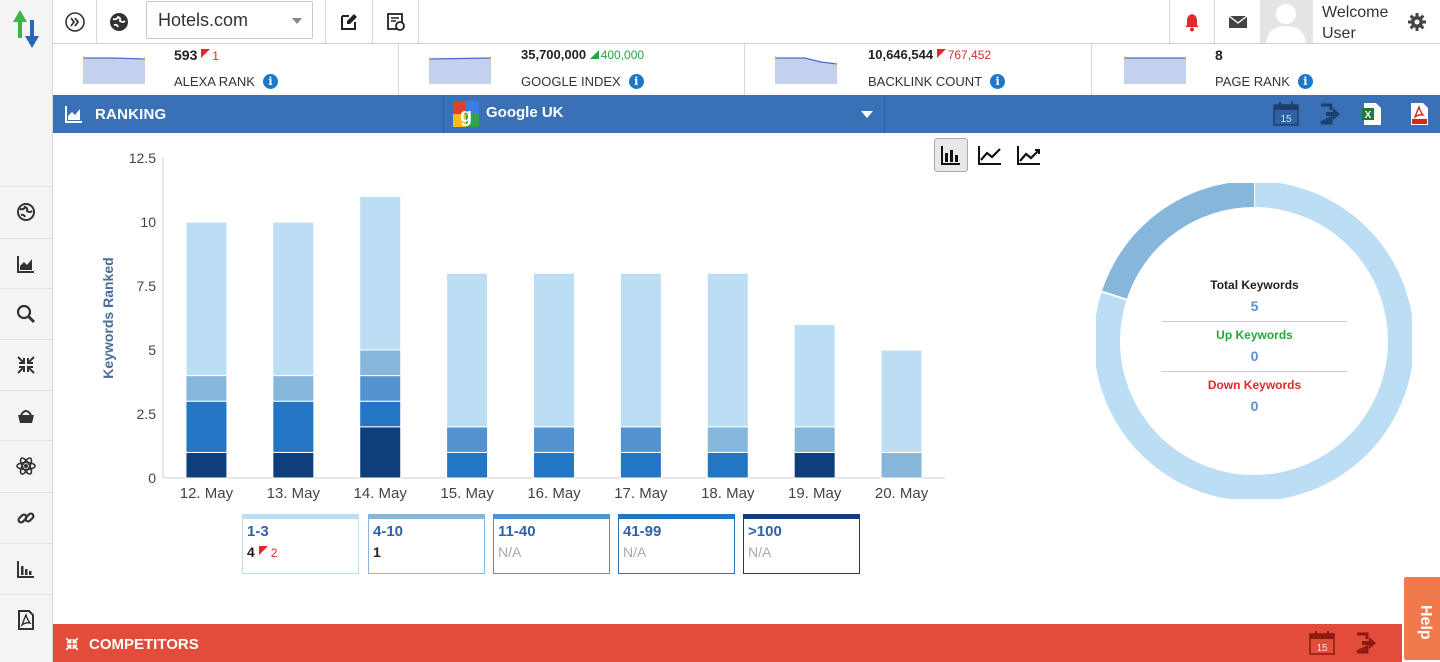 This screenshot has height=662, width=1440. What do you see at coordinates (26, 465) in the screenshot?
I see `rail-item-atom` at bounding box center [26, 465].